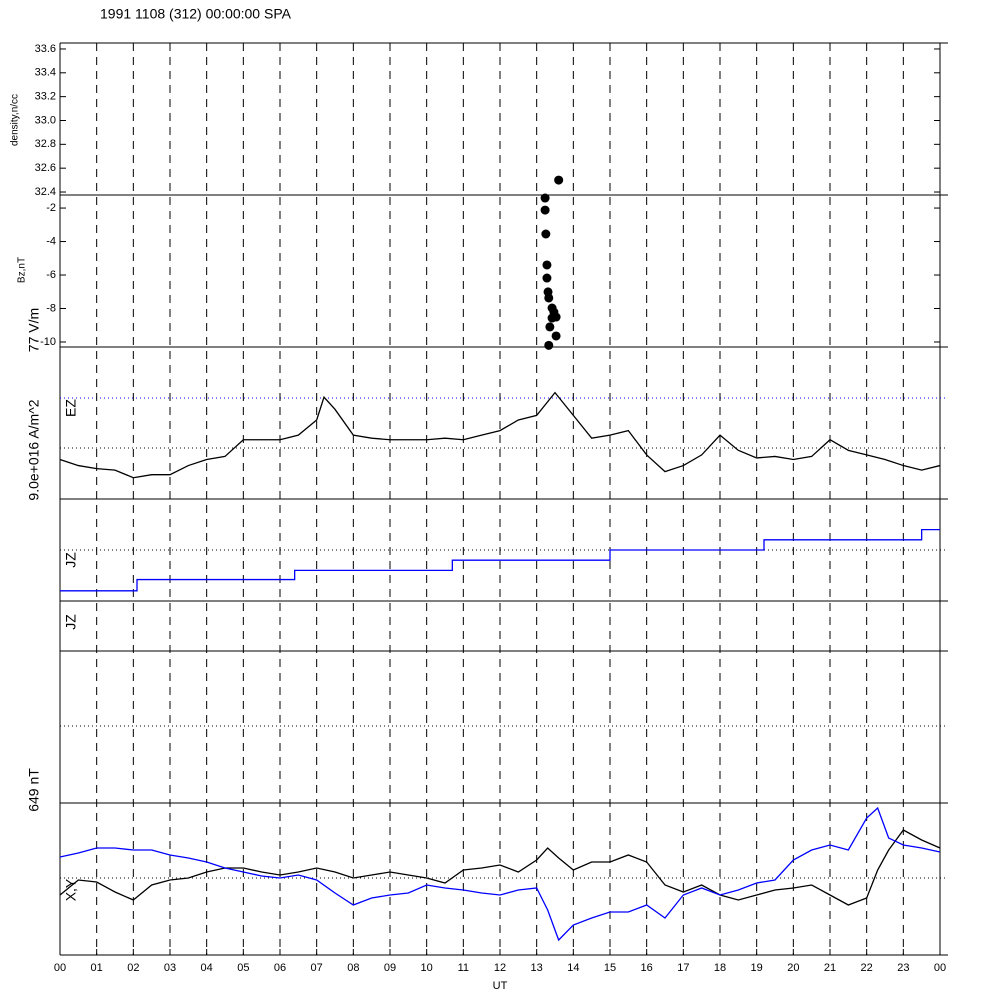  I want to click on x-tick-label: 23, so click(903, 968).